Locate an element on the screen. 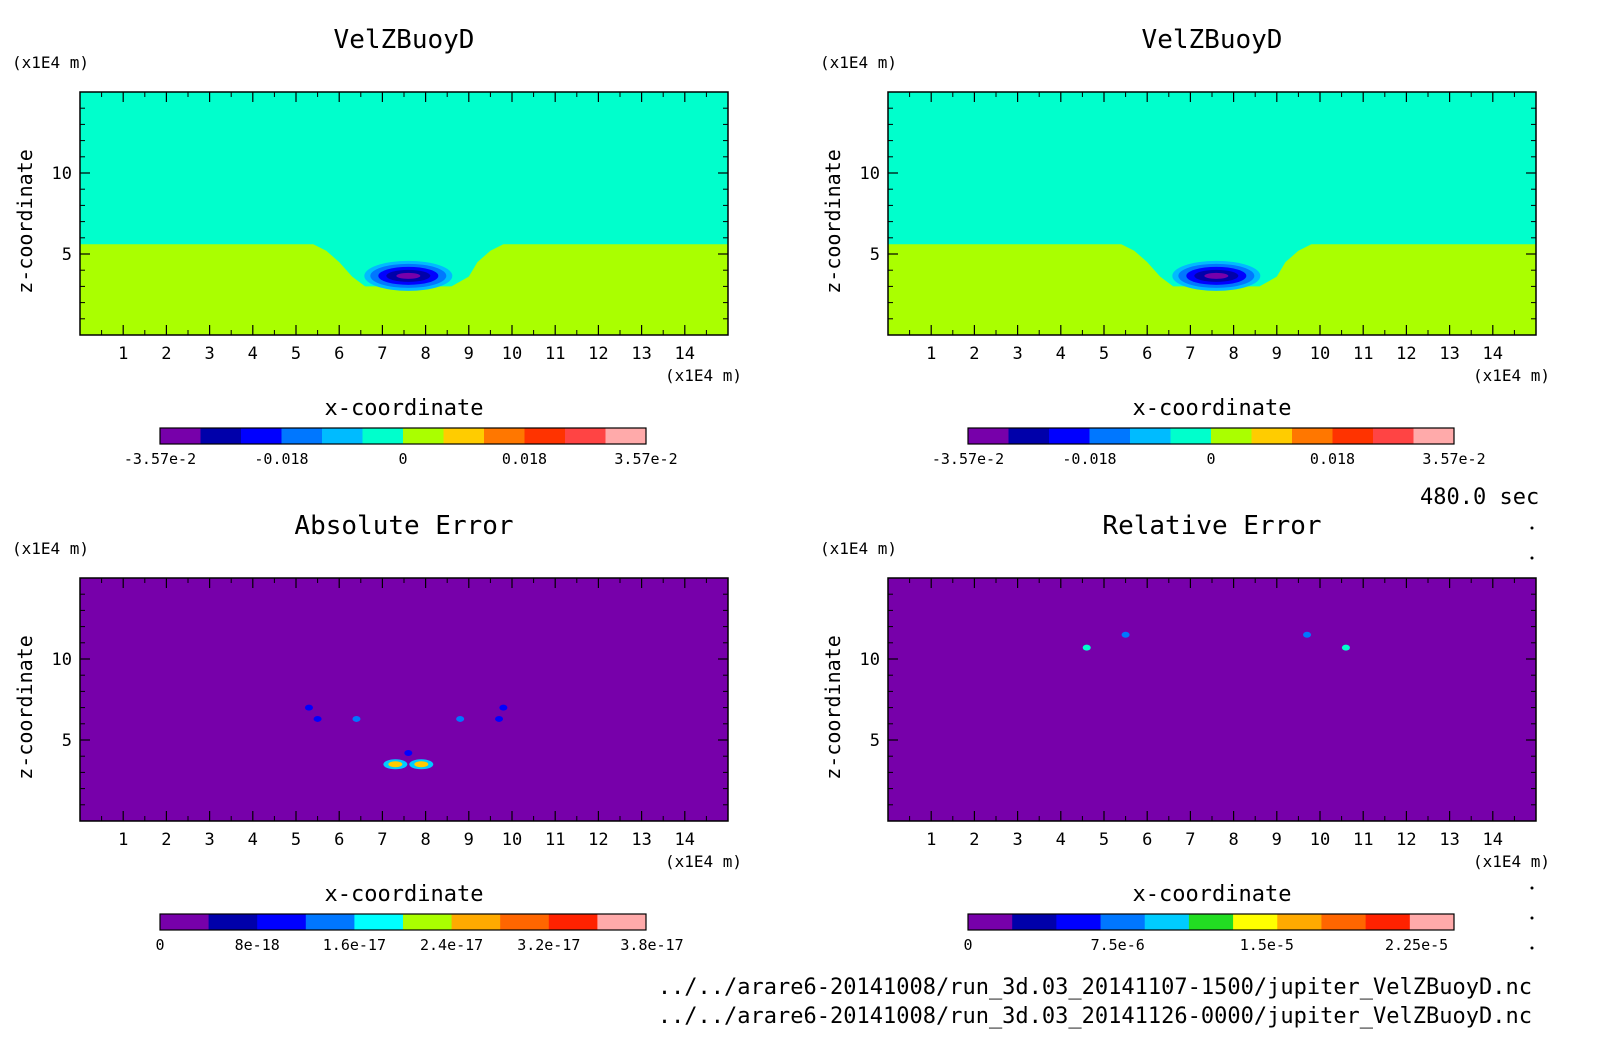  x-tick-label: 1 is located at coordinates (931, 354).